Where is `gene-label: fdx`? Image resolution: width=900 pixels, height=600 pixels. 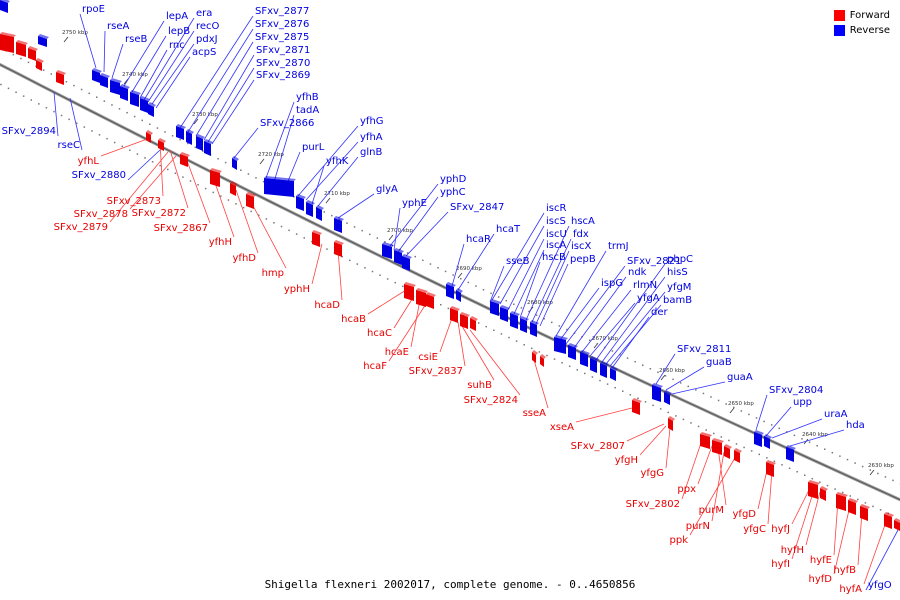 gene-label: fdx is located at coordinates (581, 234).